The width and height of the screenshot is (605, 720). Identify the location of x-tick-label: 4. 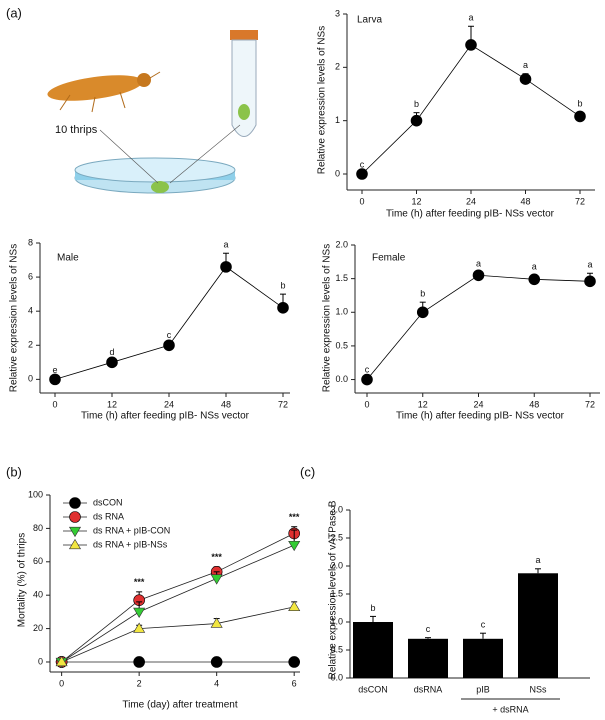
(216, 683).